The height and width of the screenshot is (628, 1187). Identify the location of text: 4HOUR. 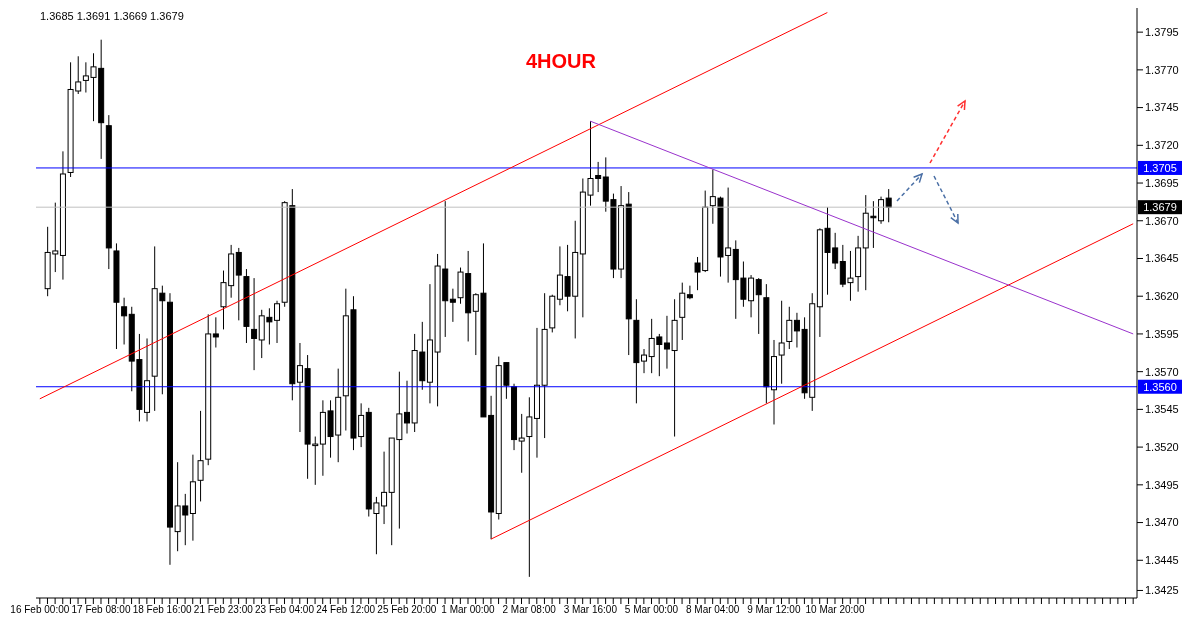
(561, 61).